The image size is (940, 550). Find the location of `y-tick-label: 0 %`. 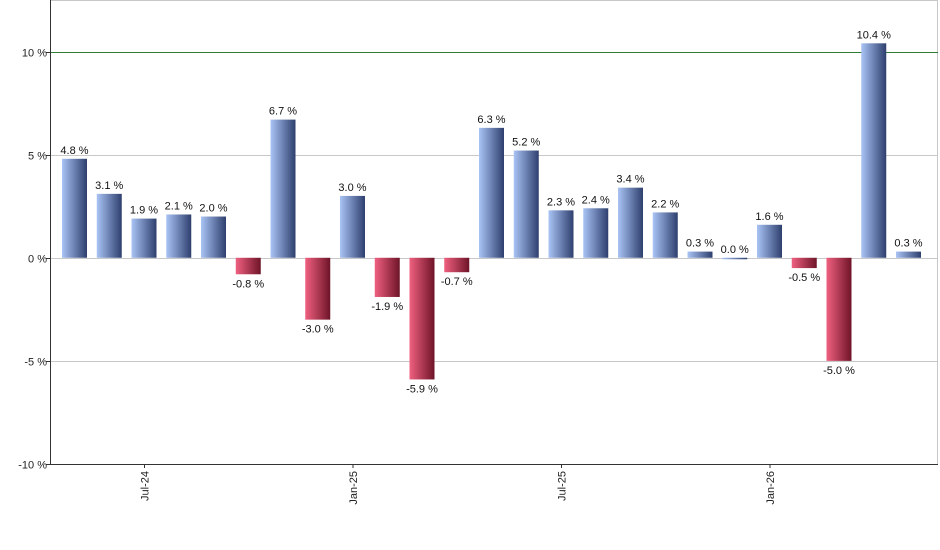

y-tick-label: 0 % is located at coordinates (37, 260).